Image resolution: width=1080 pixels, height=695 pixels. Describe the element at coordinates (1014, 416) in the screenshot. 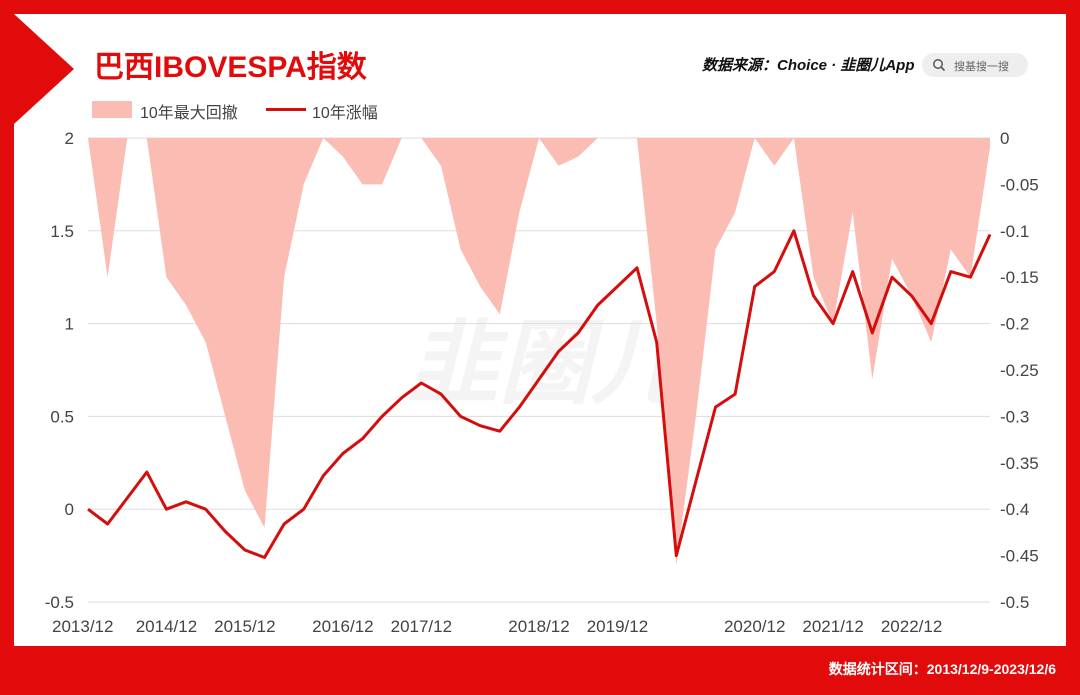

I see `y-right-tick-label: -0.3` at that location.